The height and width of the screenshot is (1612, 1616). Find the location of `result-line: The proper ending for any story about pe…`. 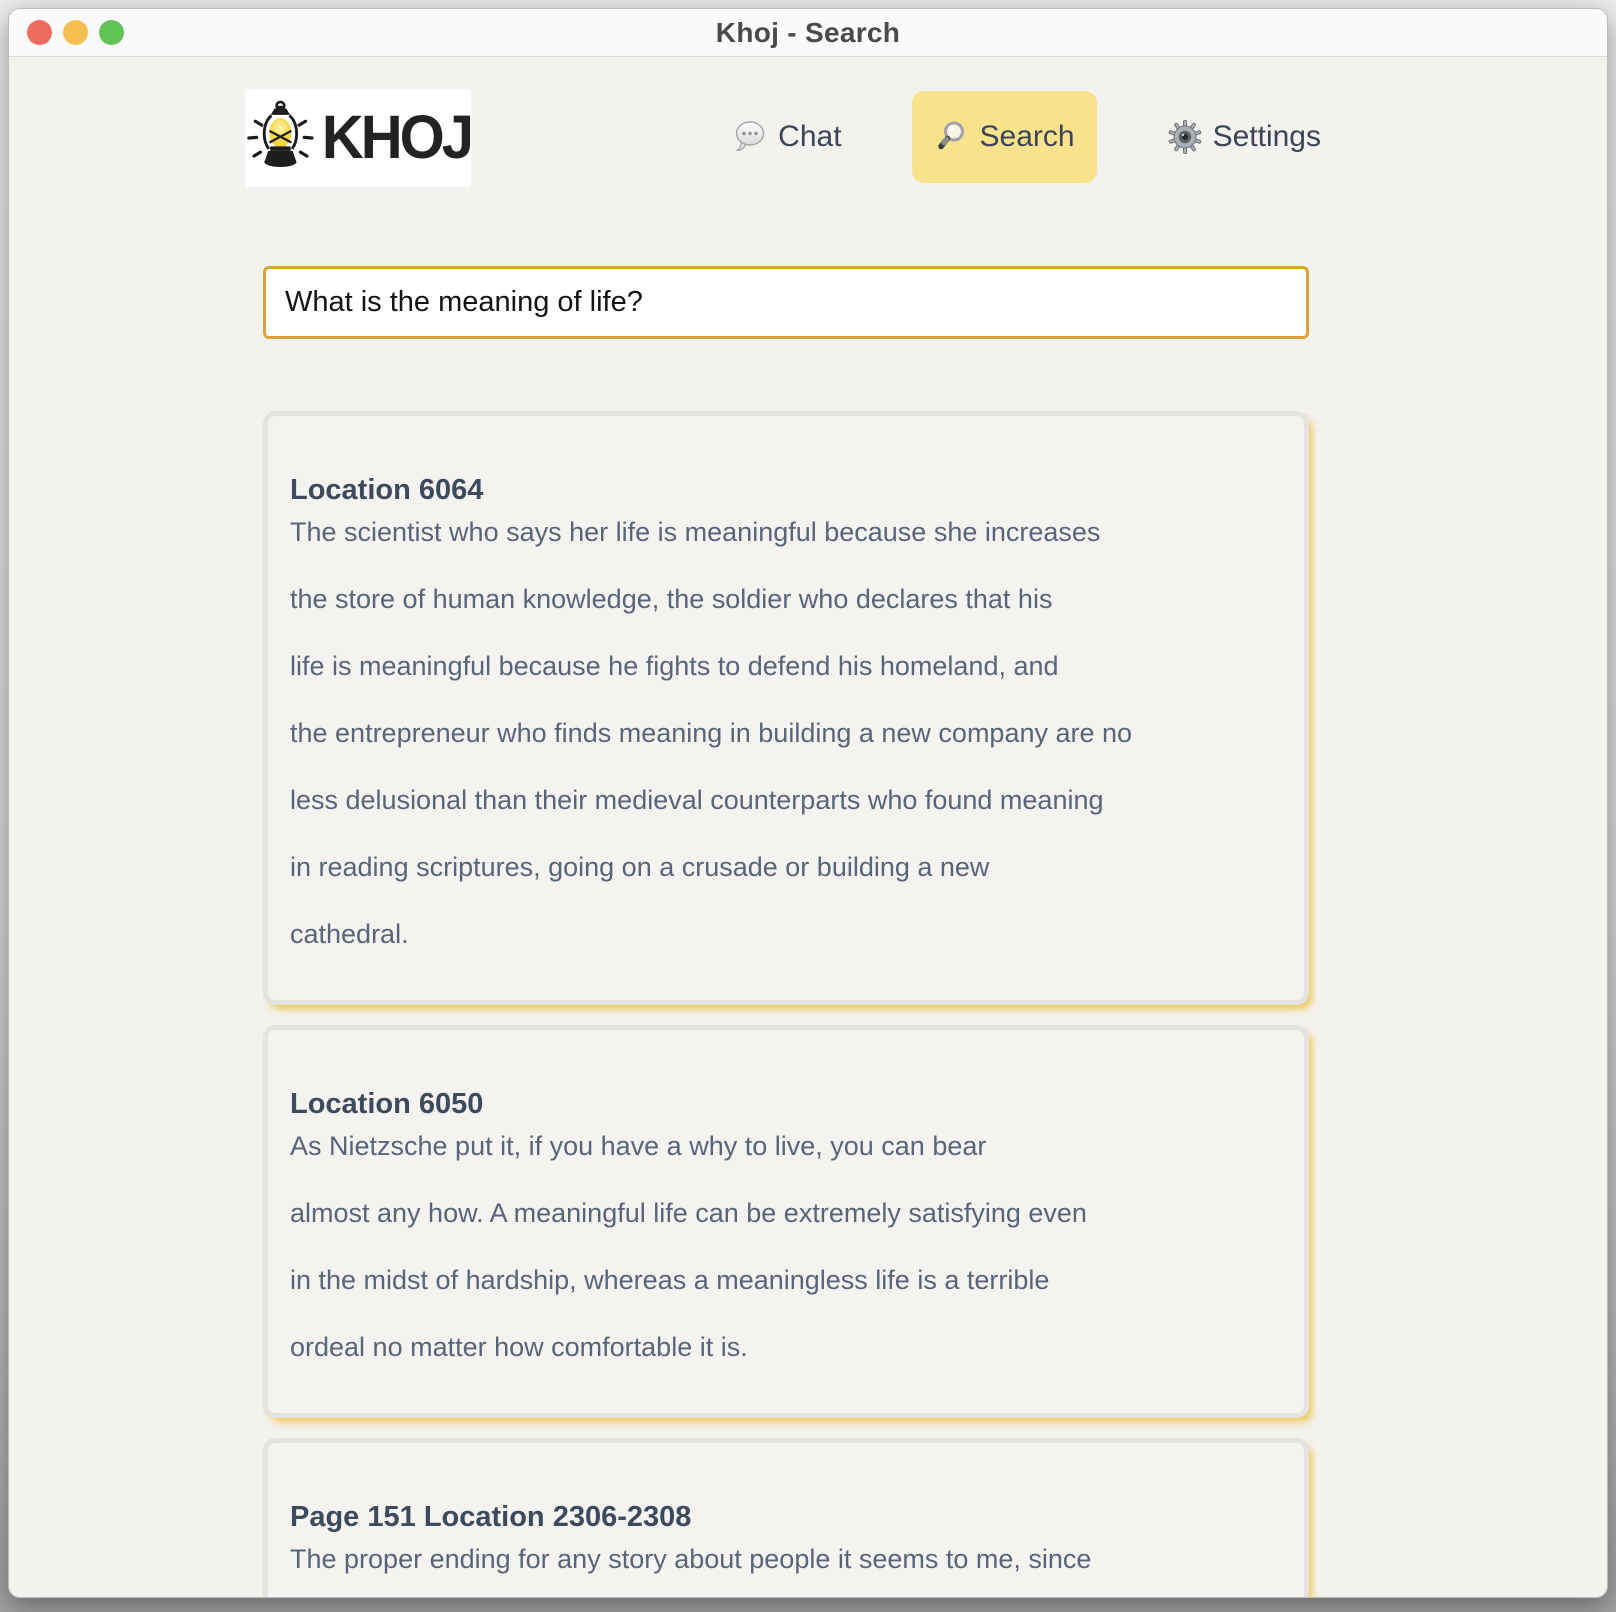

result-line: The proper ending for any story about pe… is located at coordinates (691, 1559).